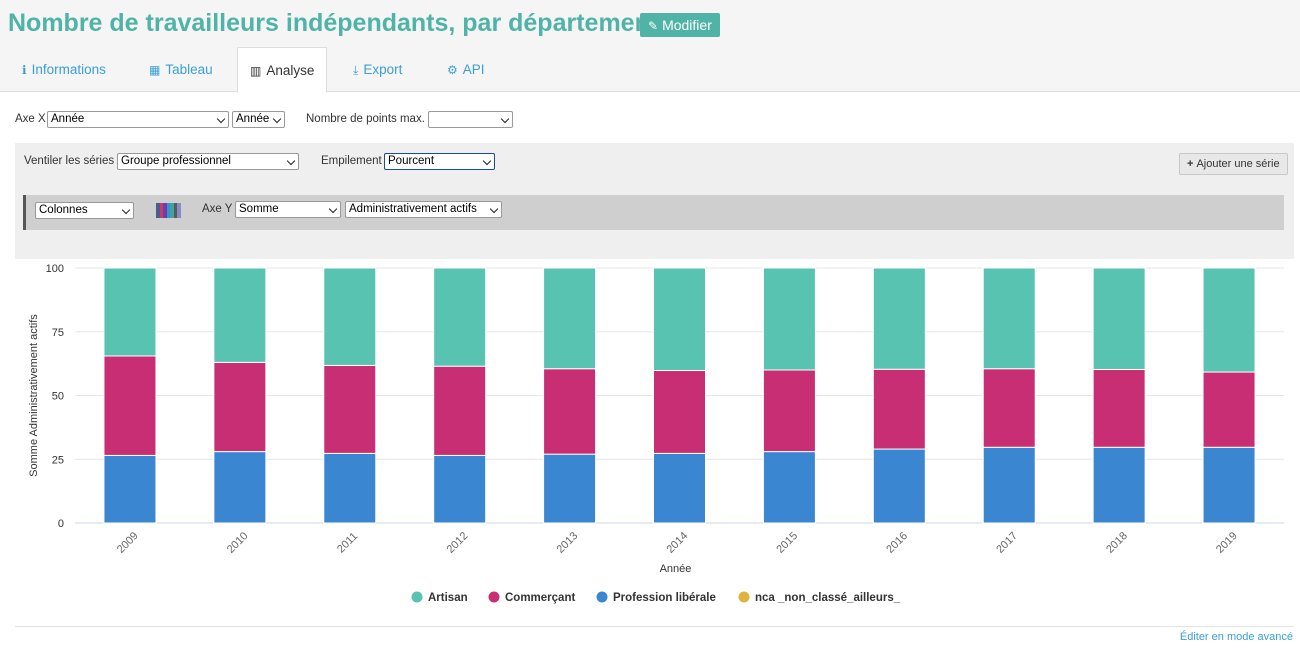 This screenshot has height=661, width=1300. Describe the element at coordinates (653, 212) in the screenshot. I see `series-row` at that location.